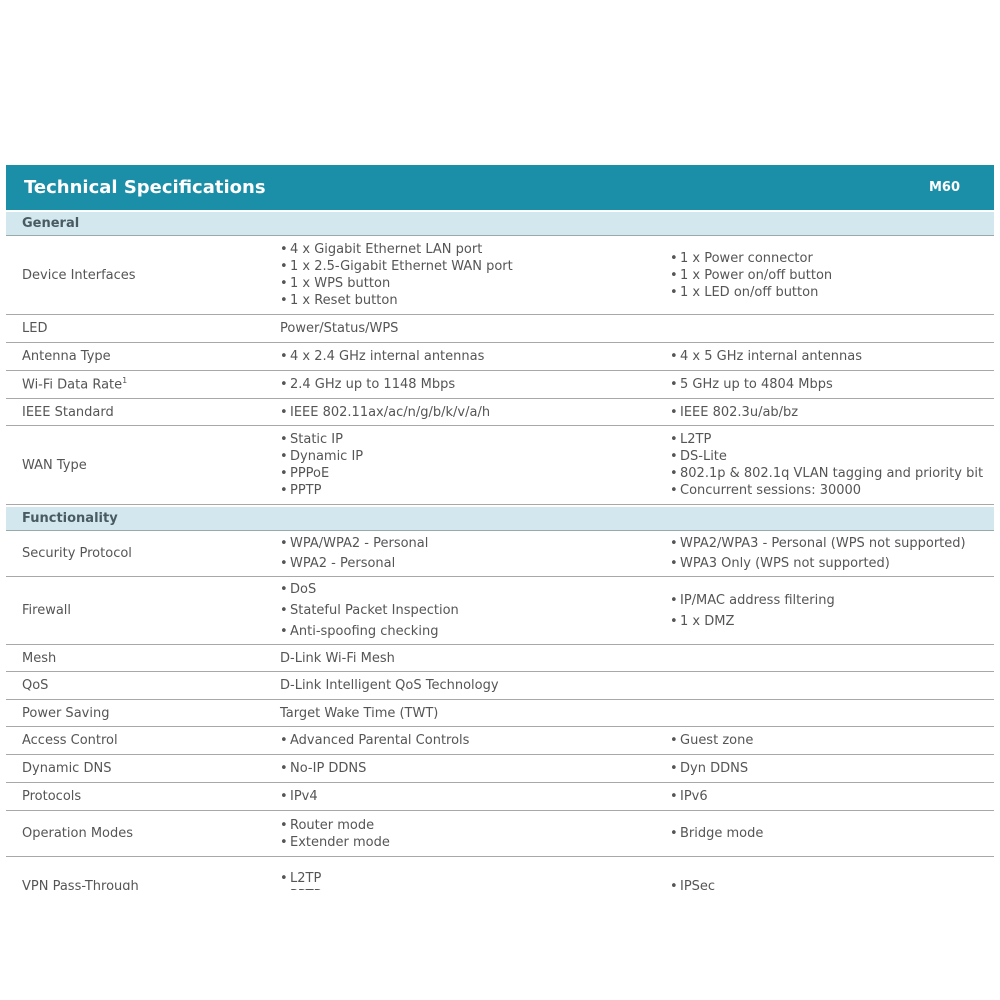 The image size is (1000, 1000). I want to click on bullet-item: Static IP, so click(475, 439).